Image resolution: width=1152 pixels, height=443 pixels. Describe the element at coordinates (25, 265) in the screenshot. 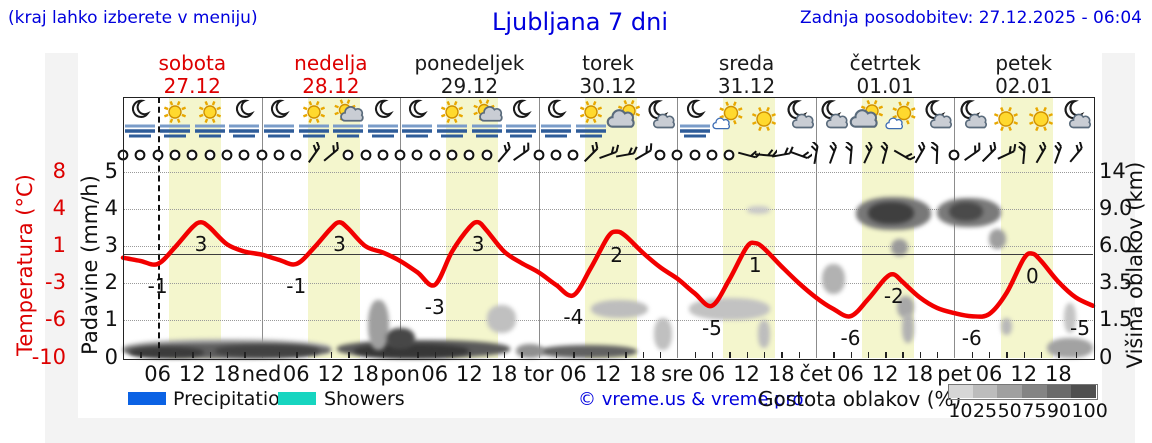

I see `temperature-axis-title: Temperatura (°C)` at that location.